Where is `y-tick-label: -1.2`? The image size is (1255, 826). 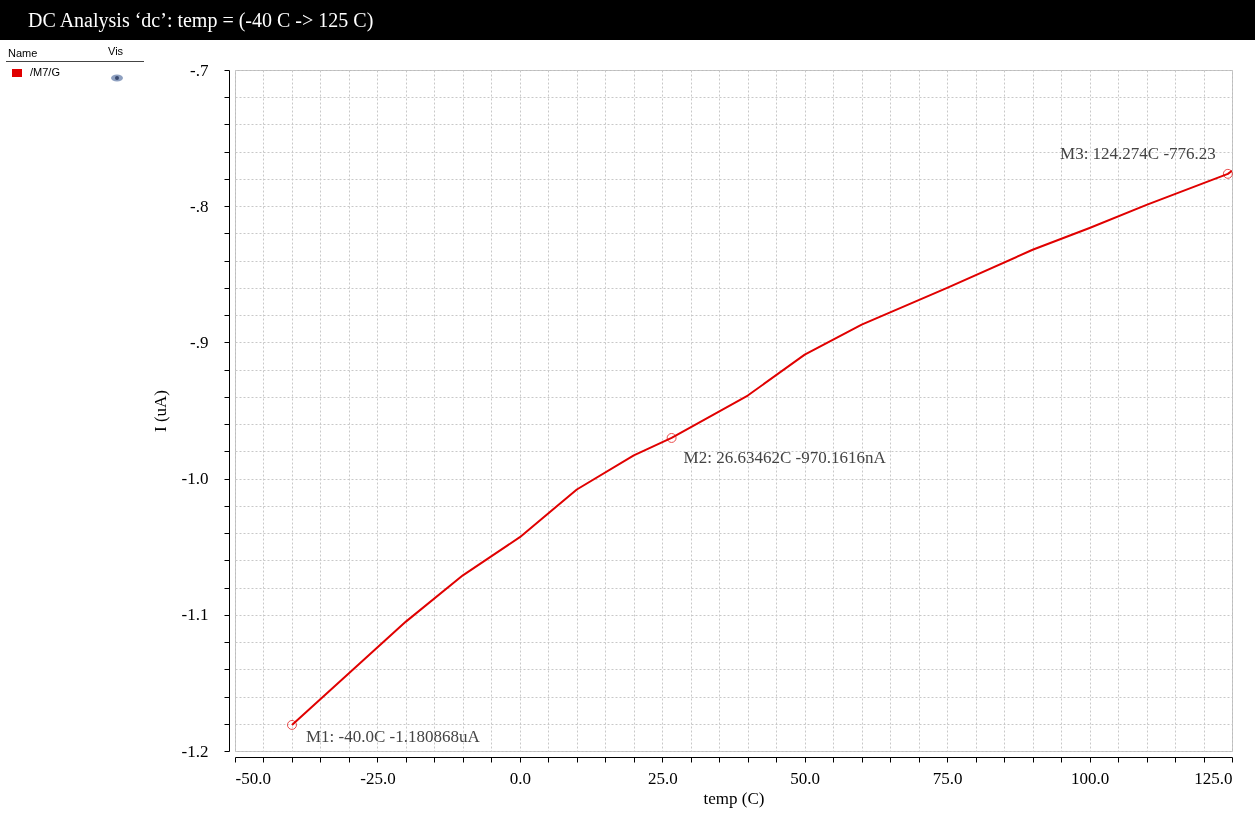 y-tick-label: -1.2 is located at coordinates (195, 751).